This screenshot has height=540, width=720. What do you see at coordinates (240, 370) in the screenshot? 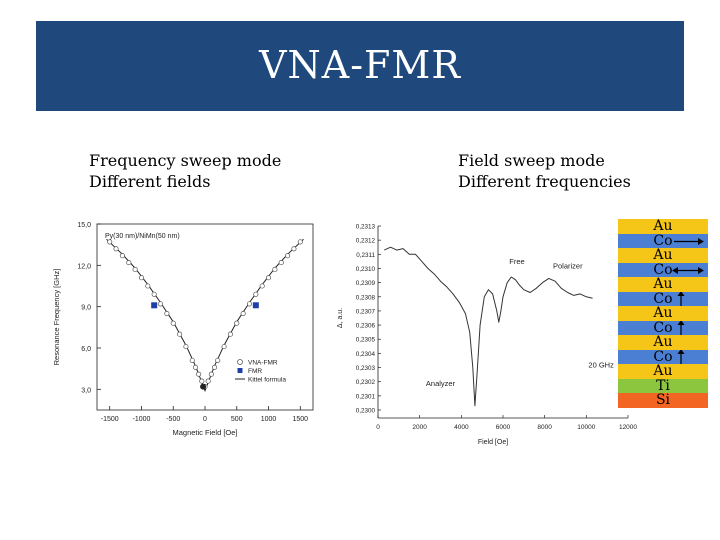
I see `legend-fmr-marker` at bounding box center [240, 370].